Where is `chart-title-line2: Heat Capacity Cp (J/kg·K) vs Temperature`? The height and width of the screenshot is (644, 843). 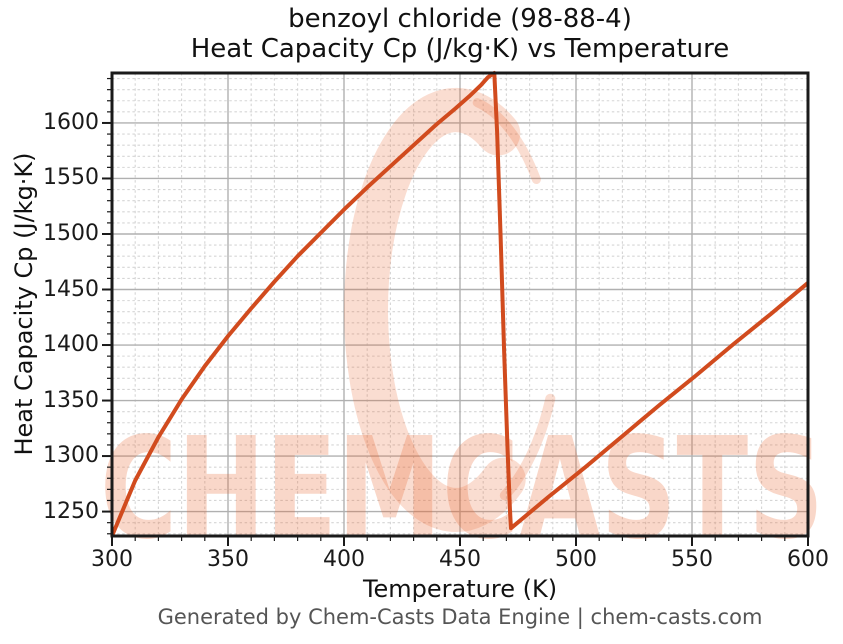
chart-title-line2: Heat Capacity Cp (J/kg·K) vs Temperature is located at coordinates (460, 49).